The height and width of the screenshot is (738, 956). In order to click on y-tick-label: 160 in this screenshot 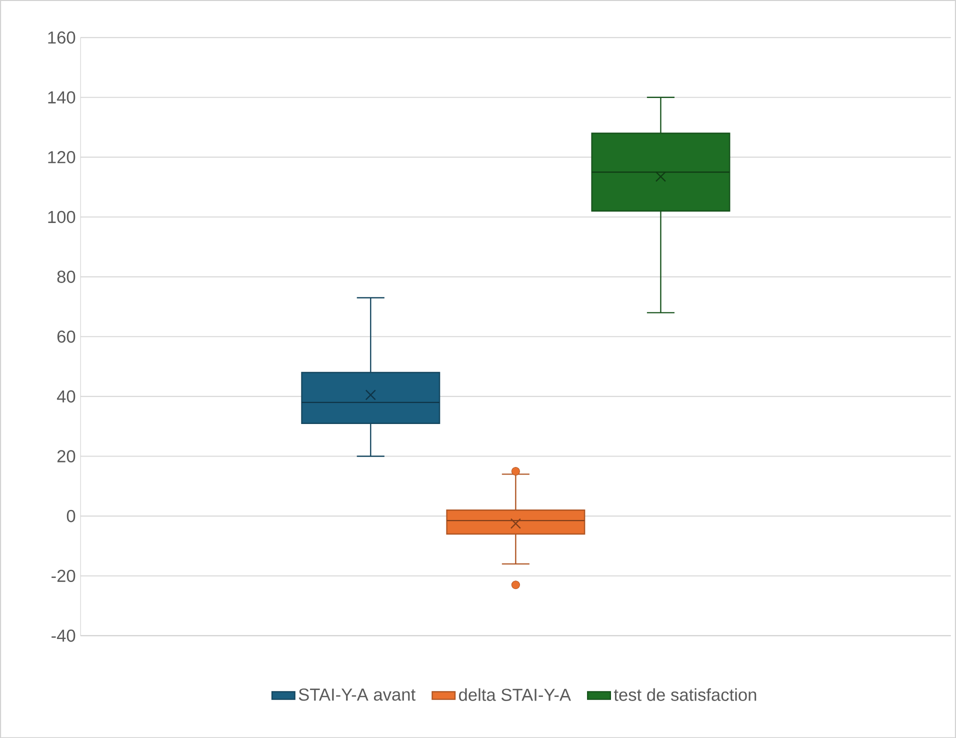, I will do `click(62, 37)`.